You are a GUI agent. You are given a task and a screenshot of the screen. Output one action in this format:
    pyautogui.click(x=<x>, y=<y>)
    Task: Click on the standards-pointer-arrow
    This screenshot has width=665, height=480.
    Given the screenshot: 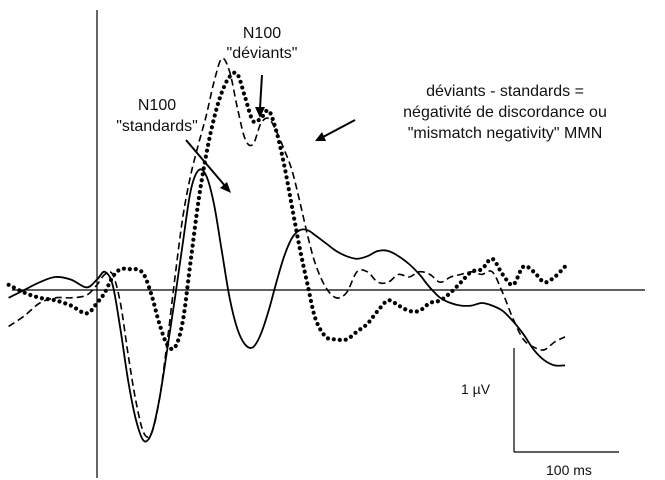 What is the action you would take?
    pyautogui.click(x=206, y=163)
    